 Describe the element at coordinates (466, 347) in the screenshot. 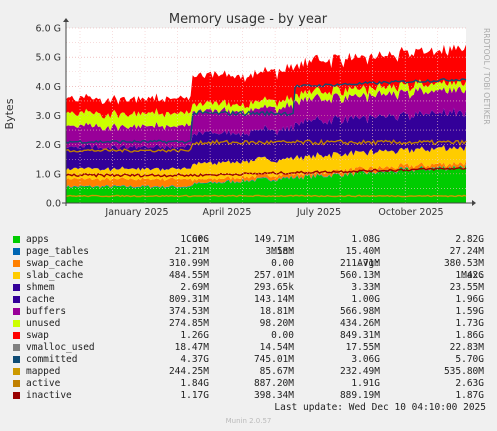

I see `legend-max: 22.83M` at that location.